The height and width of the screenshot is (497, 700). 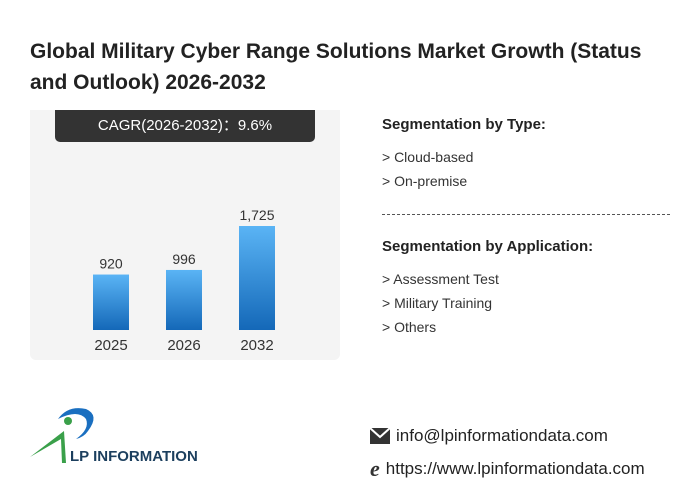 I want to click on email-contact: info@lpinformationdata.com, so click(x=489, y=436).